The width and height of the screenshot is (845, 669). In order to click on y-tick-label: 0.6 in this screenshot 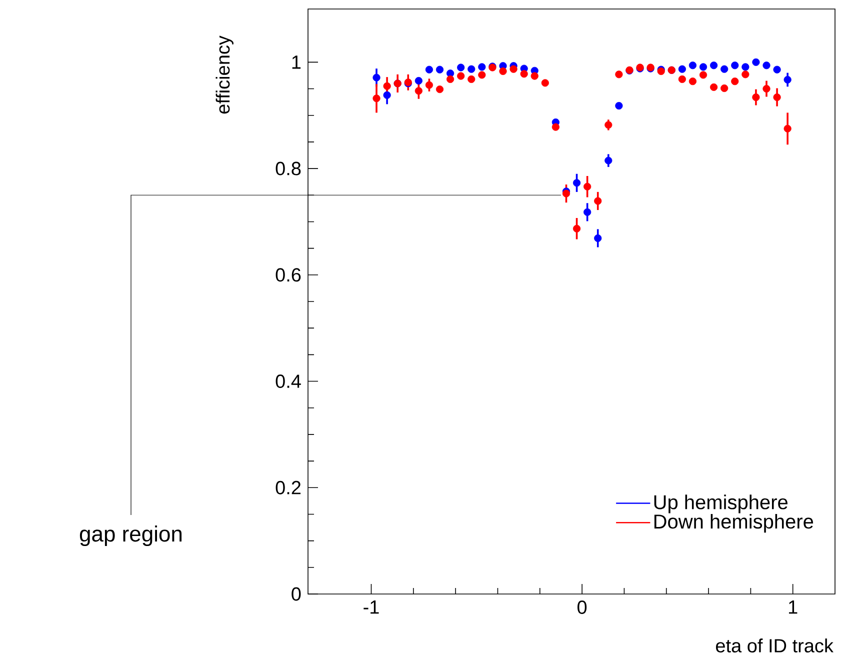, I will do `click(288, 275)`.